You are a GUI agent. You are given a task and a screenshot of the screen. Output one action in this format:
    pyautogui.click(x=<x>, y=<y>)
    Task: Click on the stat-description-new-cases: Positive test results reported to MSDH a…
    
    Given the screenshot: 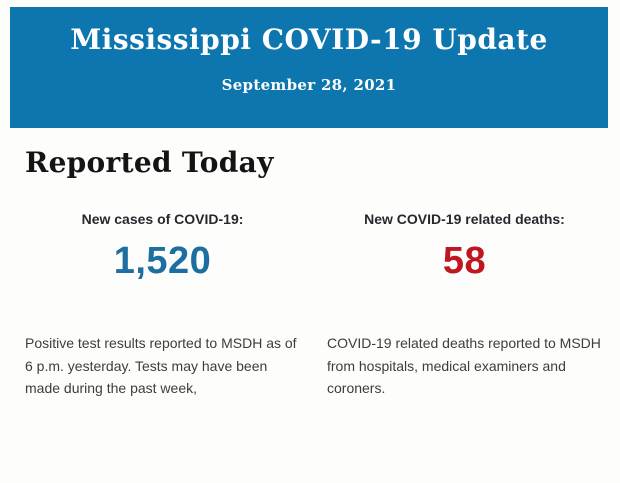 What is the action you would take?
    pyautogui.click(x=161, y=365)
    